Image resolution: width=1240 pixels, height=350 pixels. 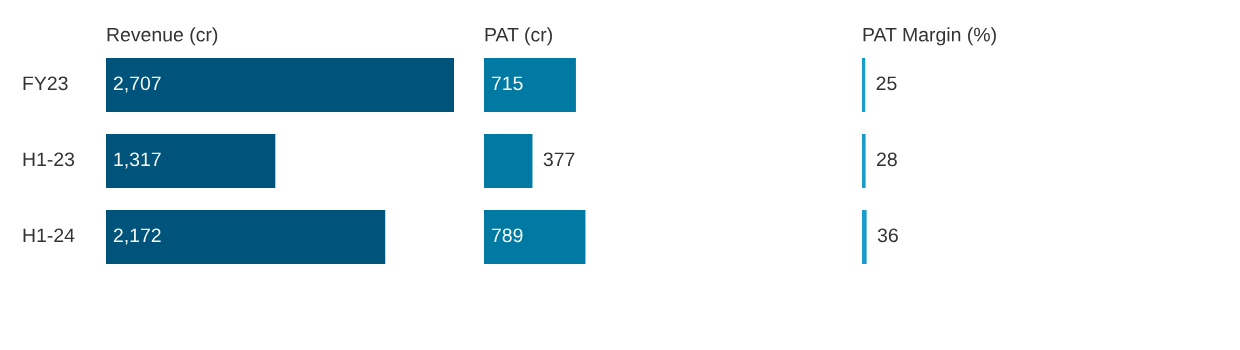 What do you see at coordinates (887, 235) in the screenshot?
I see `data-label: 36` at bounding box center [887, 235].